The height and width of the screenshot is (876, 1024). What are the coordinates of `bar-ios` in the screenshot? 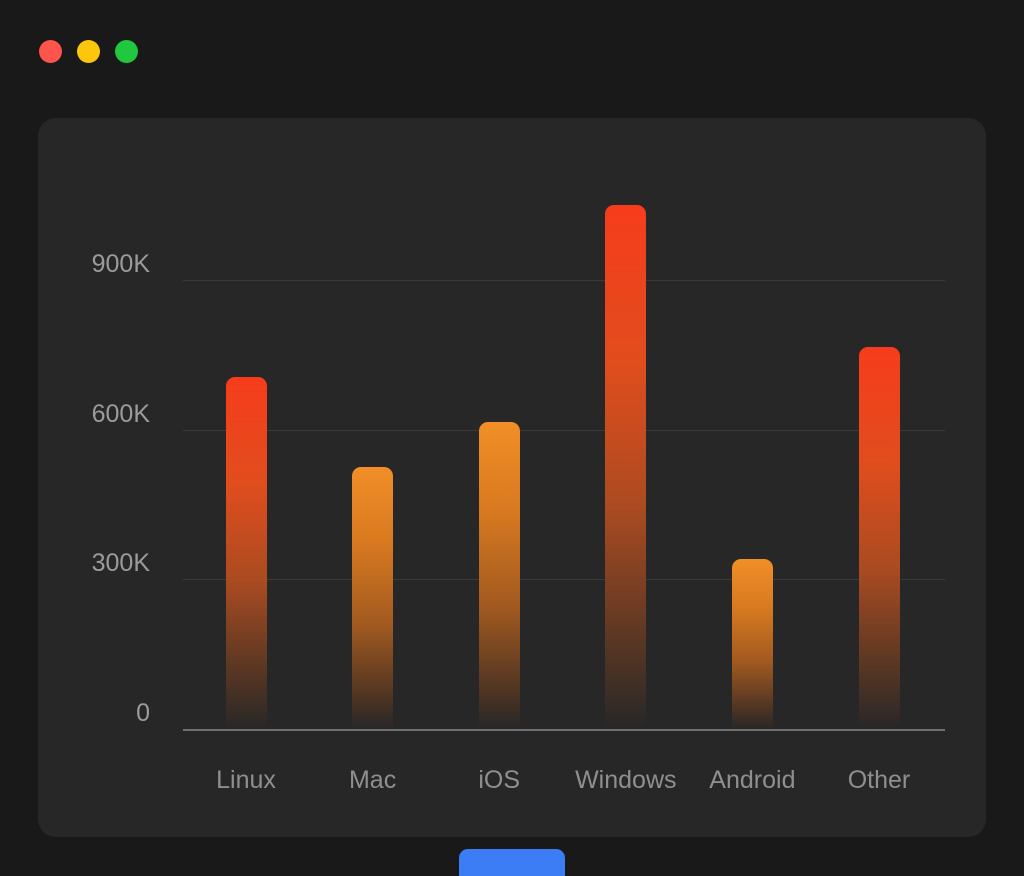 It's located at (499, 575).